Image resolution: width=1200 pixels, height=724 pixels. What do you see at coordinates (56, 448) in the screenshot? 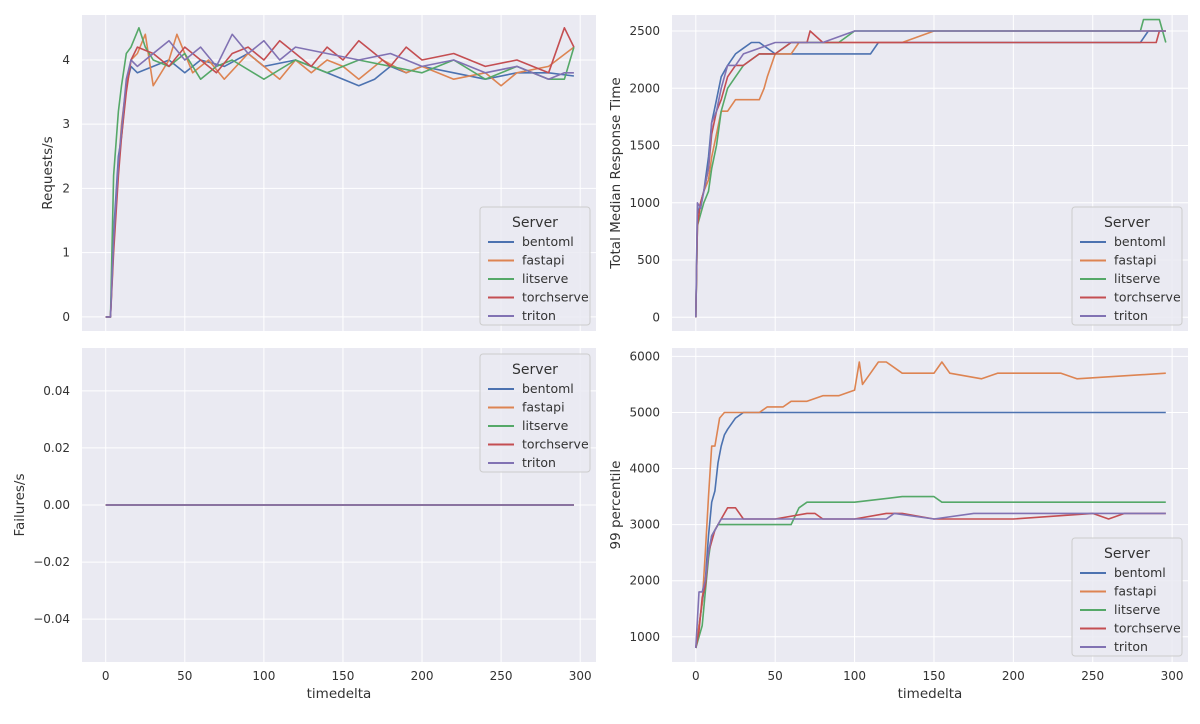
I see `y-tick-label: 0.02` at bounding box center [56, 448].